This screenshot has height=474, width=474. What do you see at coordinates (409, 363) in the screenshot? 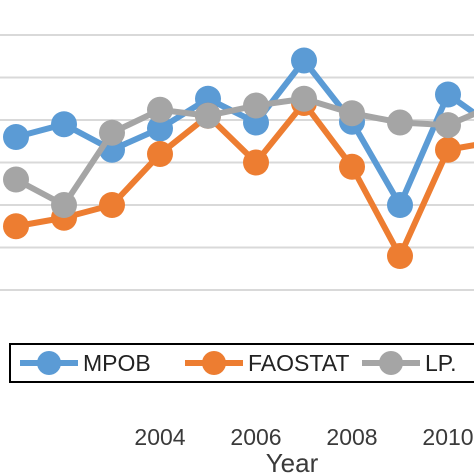
I see `legend-item: LP.` at bounding box center [409, 363].